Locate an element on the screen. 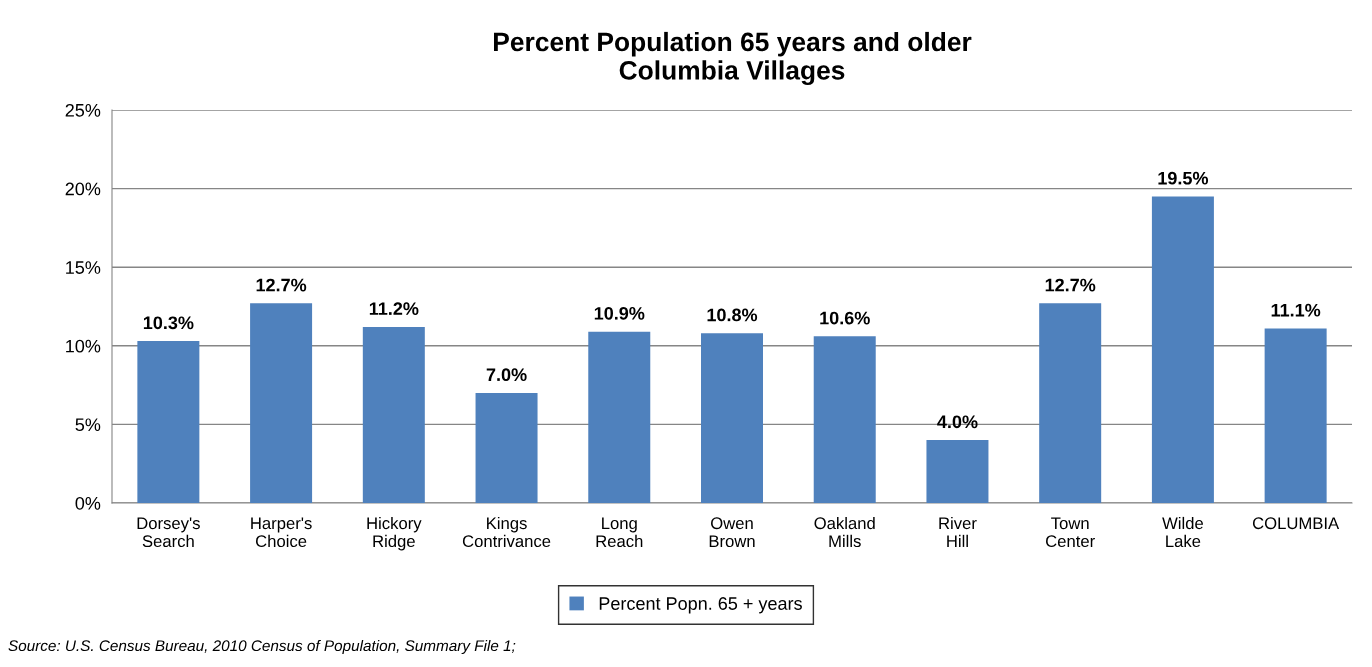  chart-title: Percent Population 65 years and older Columbia Villages is located at coordinates (733, 58).